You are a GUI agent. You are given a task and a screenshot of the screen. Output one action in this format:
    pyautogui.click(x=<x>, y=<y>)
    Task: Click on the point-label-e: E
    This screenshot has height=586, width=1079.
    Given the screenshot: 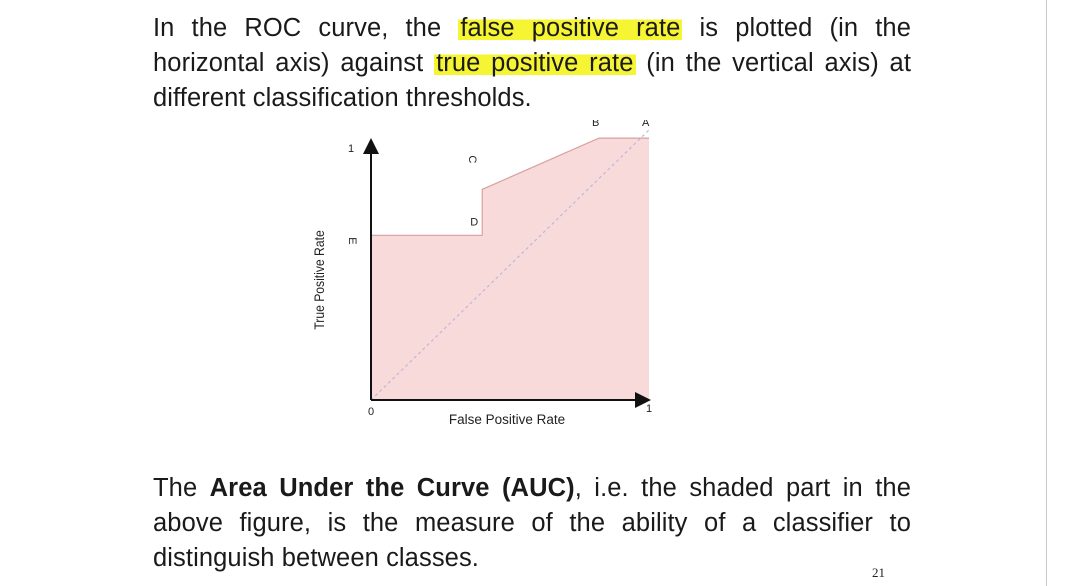 What is the action you would take?
    pyautogui.click(x=352, y=240)
    